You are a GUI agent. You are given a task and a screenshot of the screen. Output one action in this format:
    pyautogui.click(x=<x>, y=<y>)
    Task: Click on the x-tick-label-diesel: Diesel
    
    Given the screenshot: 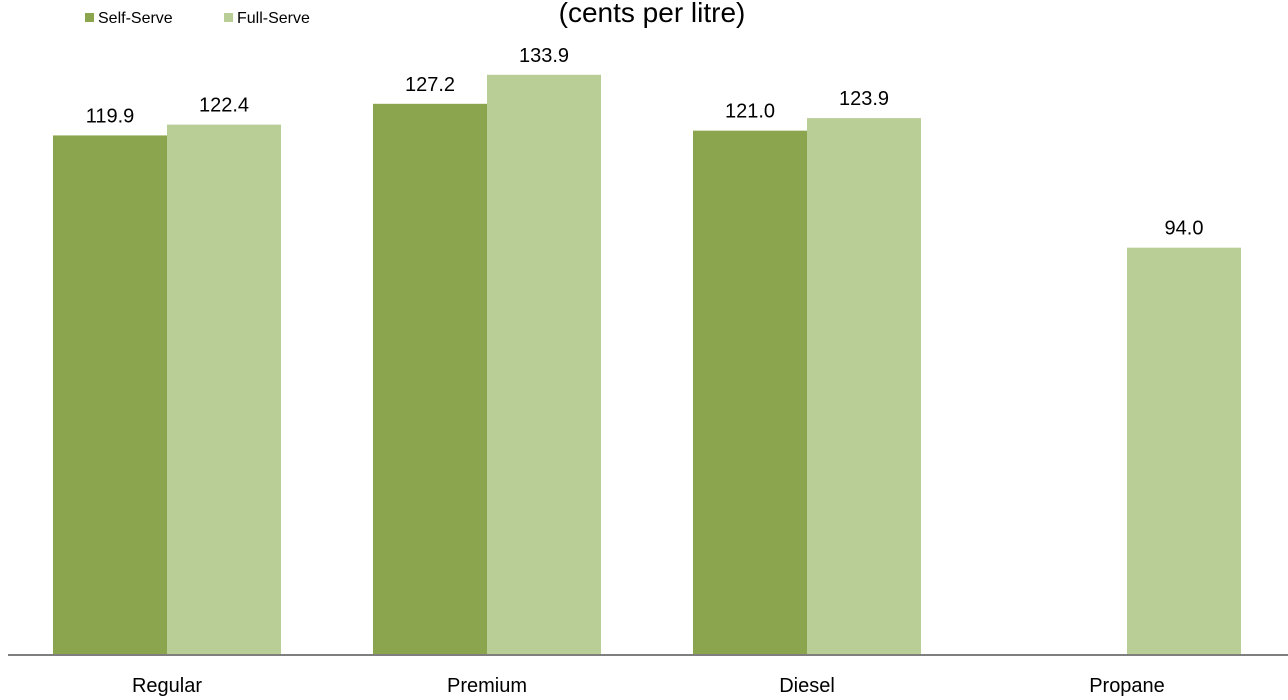 What is the action you would take?
    pyautogui.click(x=807, y=686)
    